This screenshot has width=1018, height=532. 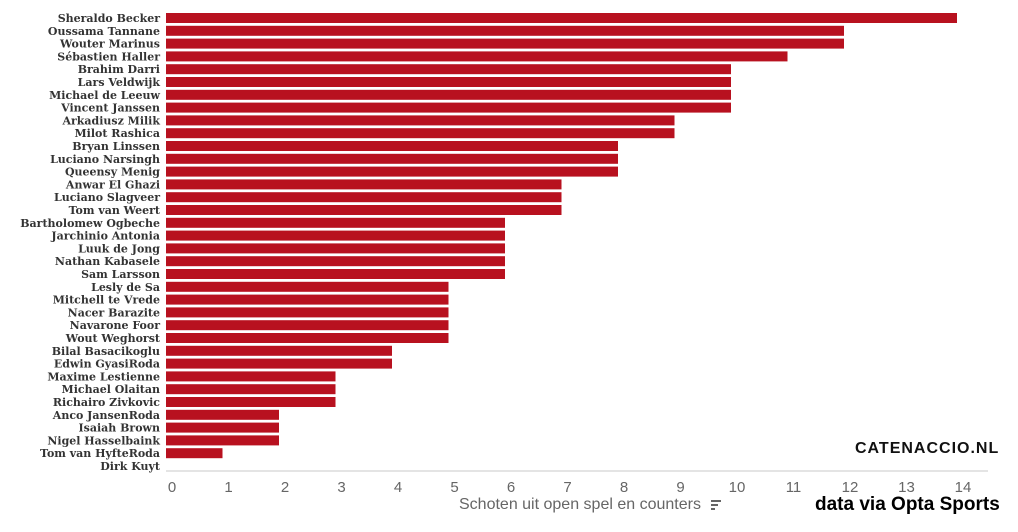 I want to click on bar-bilal-basacikoglu, so click(x=279, y=350).